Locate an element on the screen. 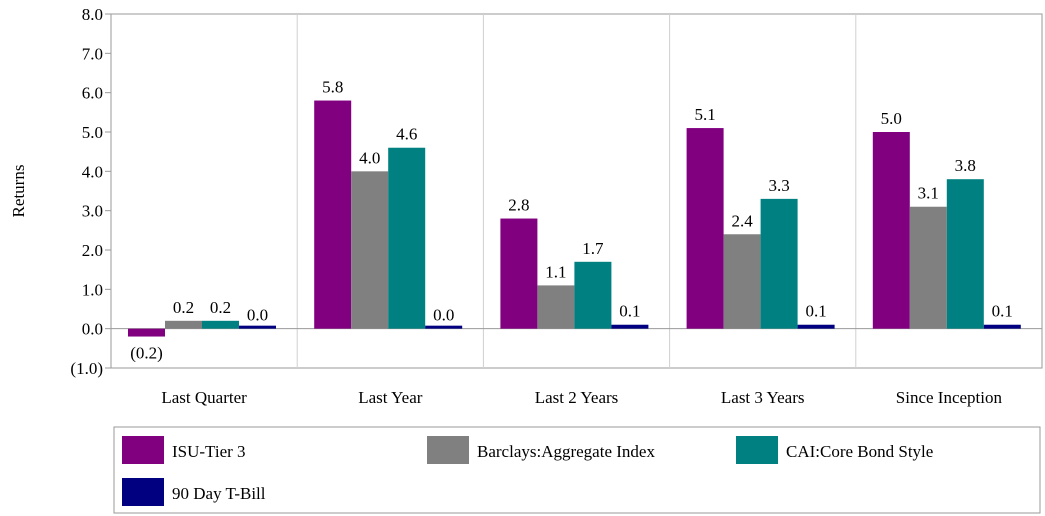  y-tick-label: 5.0 is located at coordinates (92, 132).